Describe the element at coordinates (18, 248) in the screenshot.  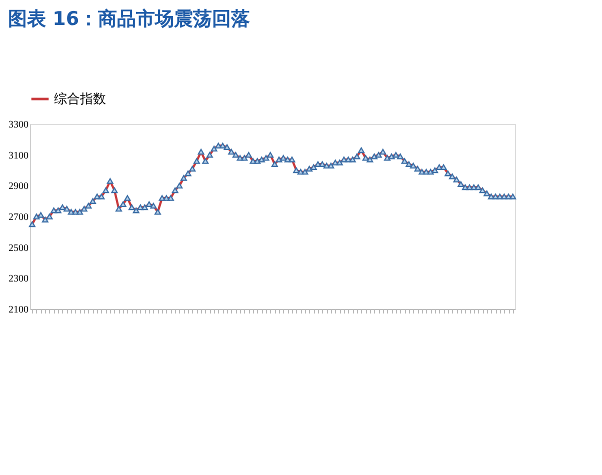
I see `y-tick-label: 2500` at that location.